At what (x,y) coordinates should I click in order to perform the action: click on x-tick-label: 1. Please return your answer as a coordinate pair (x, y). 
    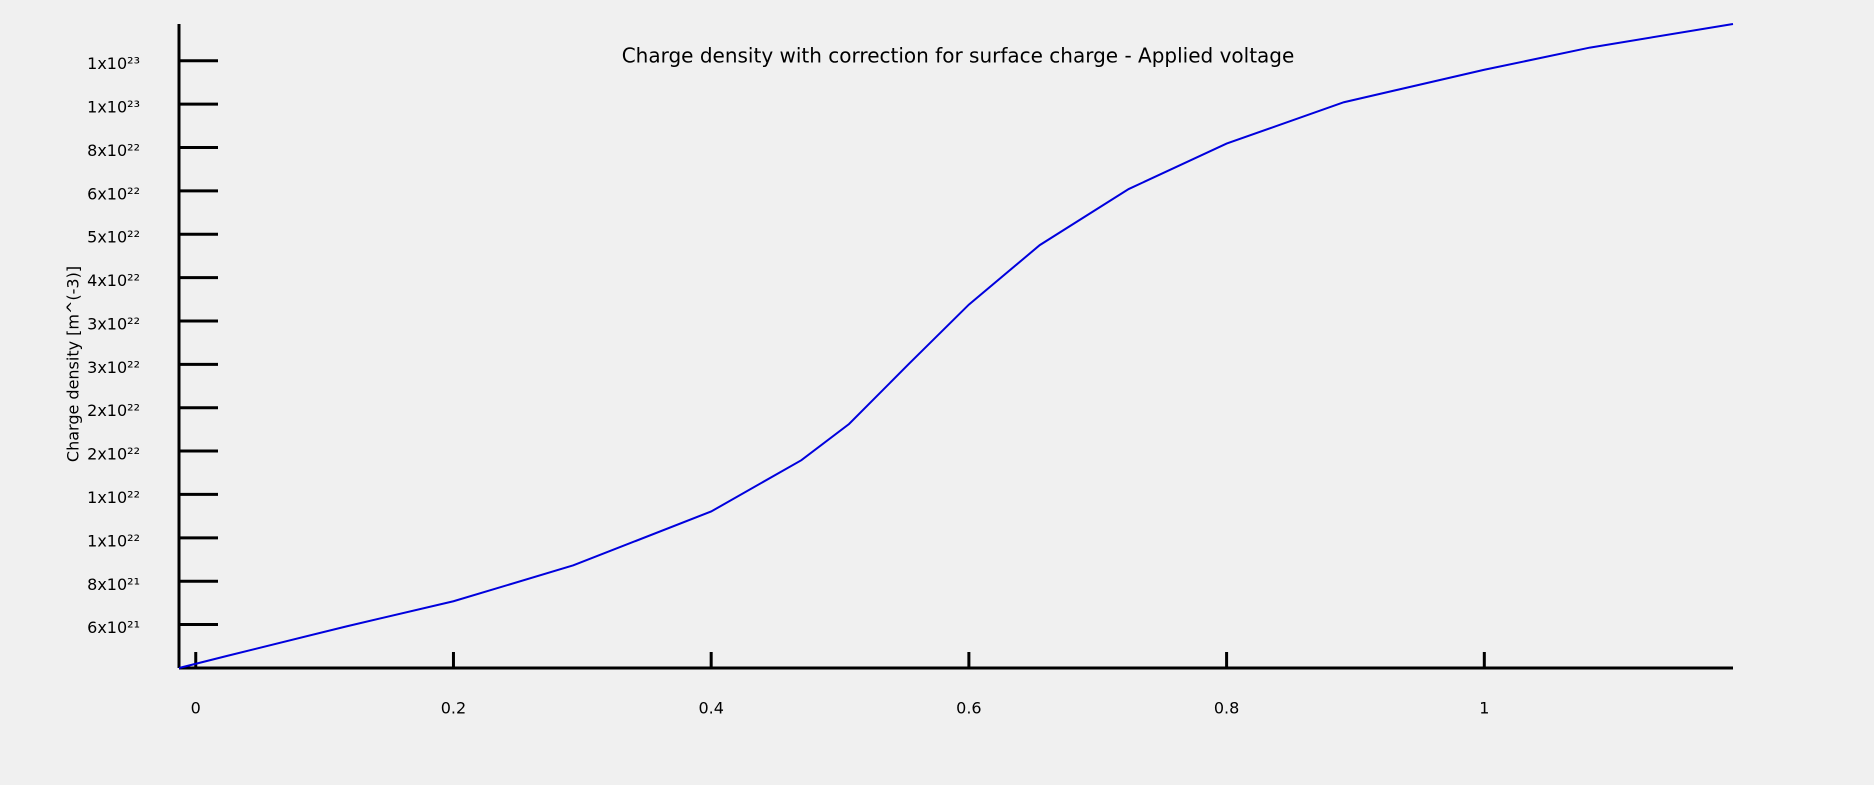
    Looking at the image, I should click on (1484, 708).